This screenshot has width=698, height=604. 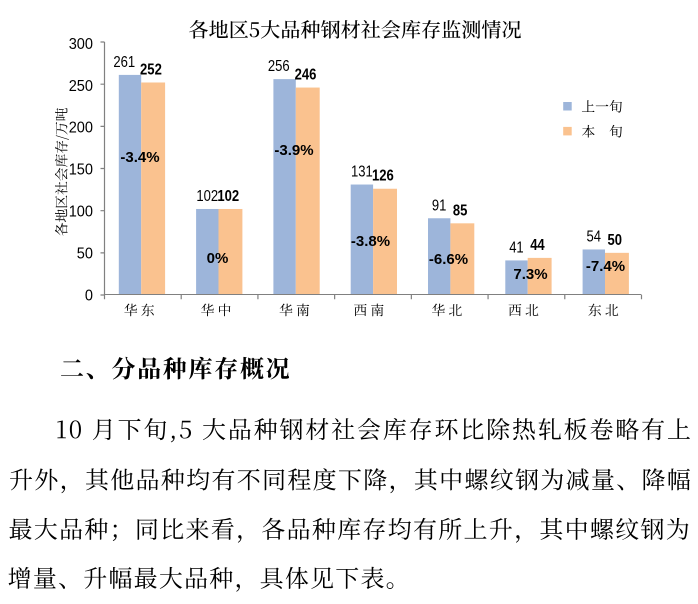 I want to click on svg-text: 261, so click(x=124, y=62).